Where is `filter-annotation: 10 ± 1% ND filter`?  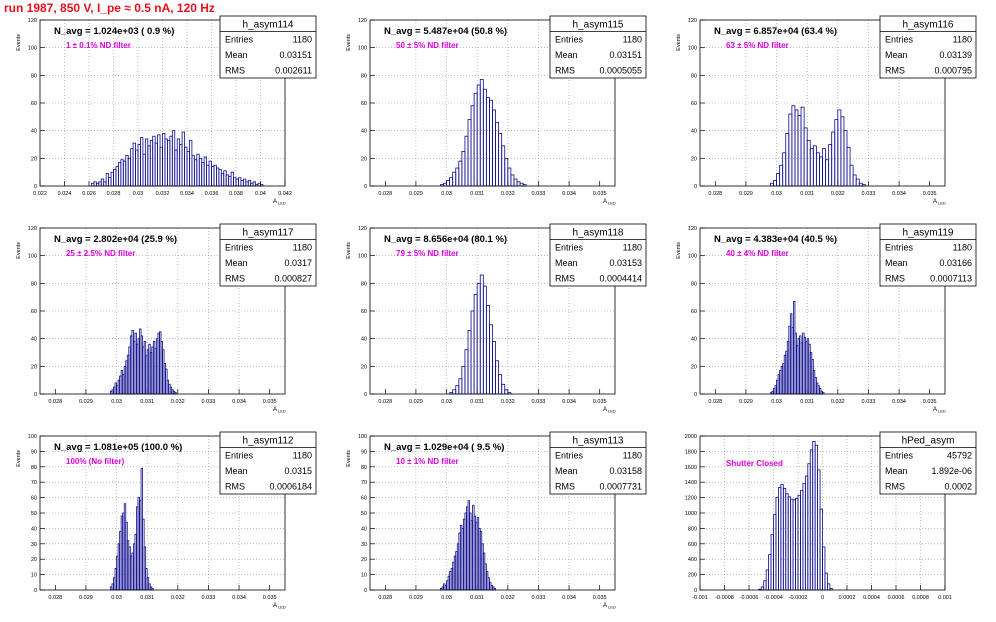
filter-annotation: 10 ± 1% ND filter is located at coordinates (427, 461).